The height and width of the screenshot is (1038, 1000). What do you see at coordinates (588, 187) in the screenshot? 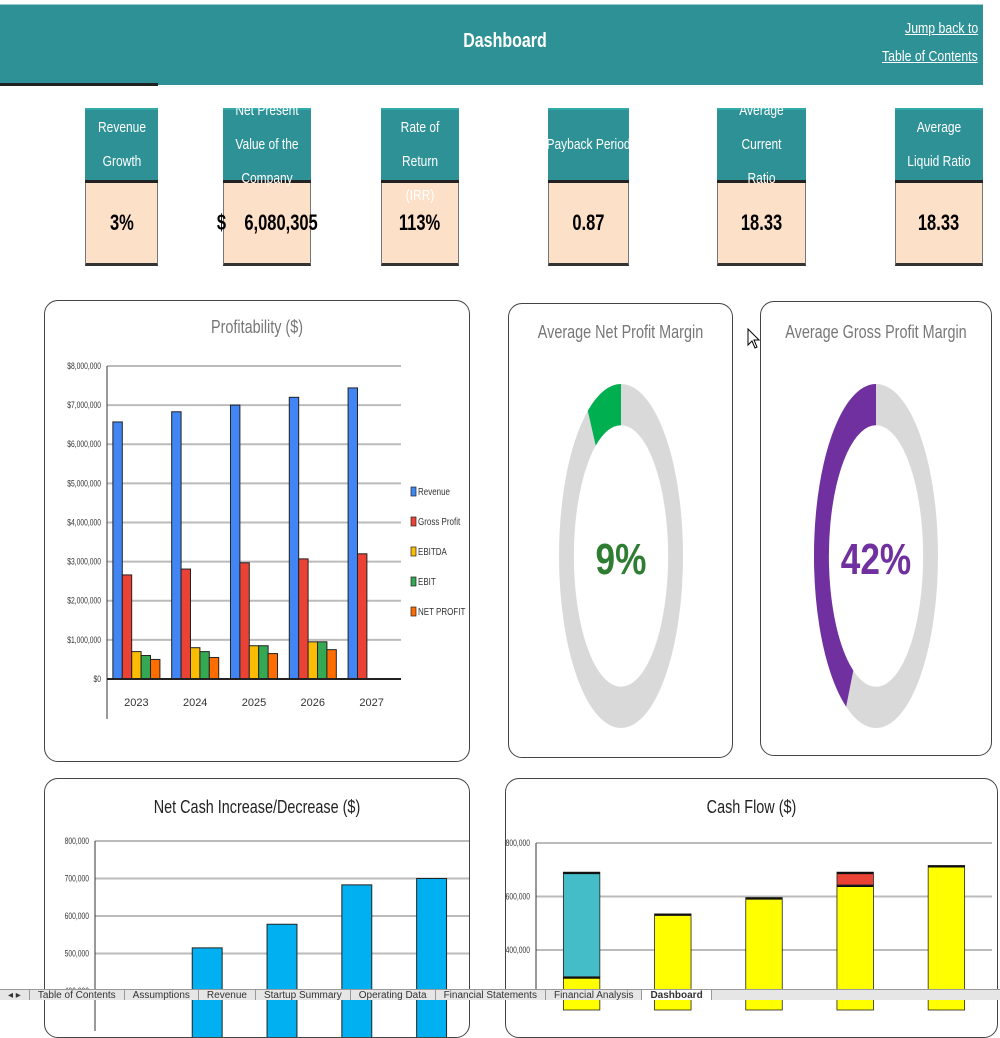
I see `kpi-payback: Payback Period 0.87` at bounding box center [588, 187].